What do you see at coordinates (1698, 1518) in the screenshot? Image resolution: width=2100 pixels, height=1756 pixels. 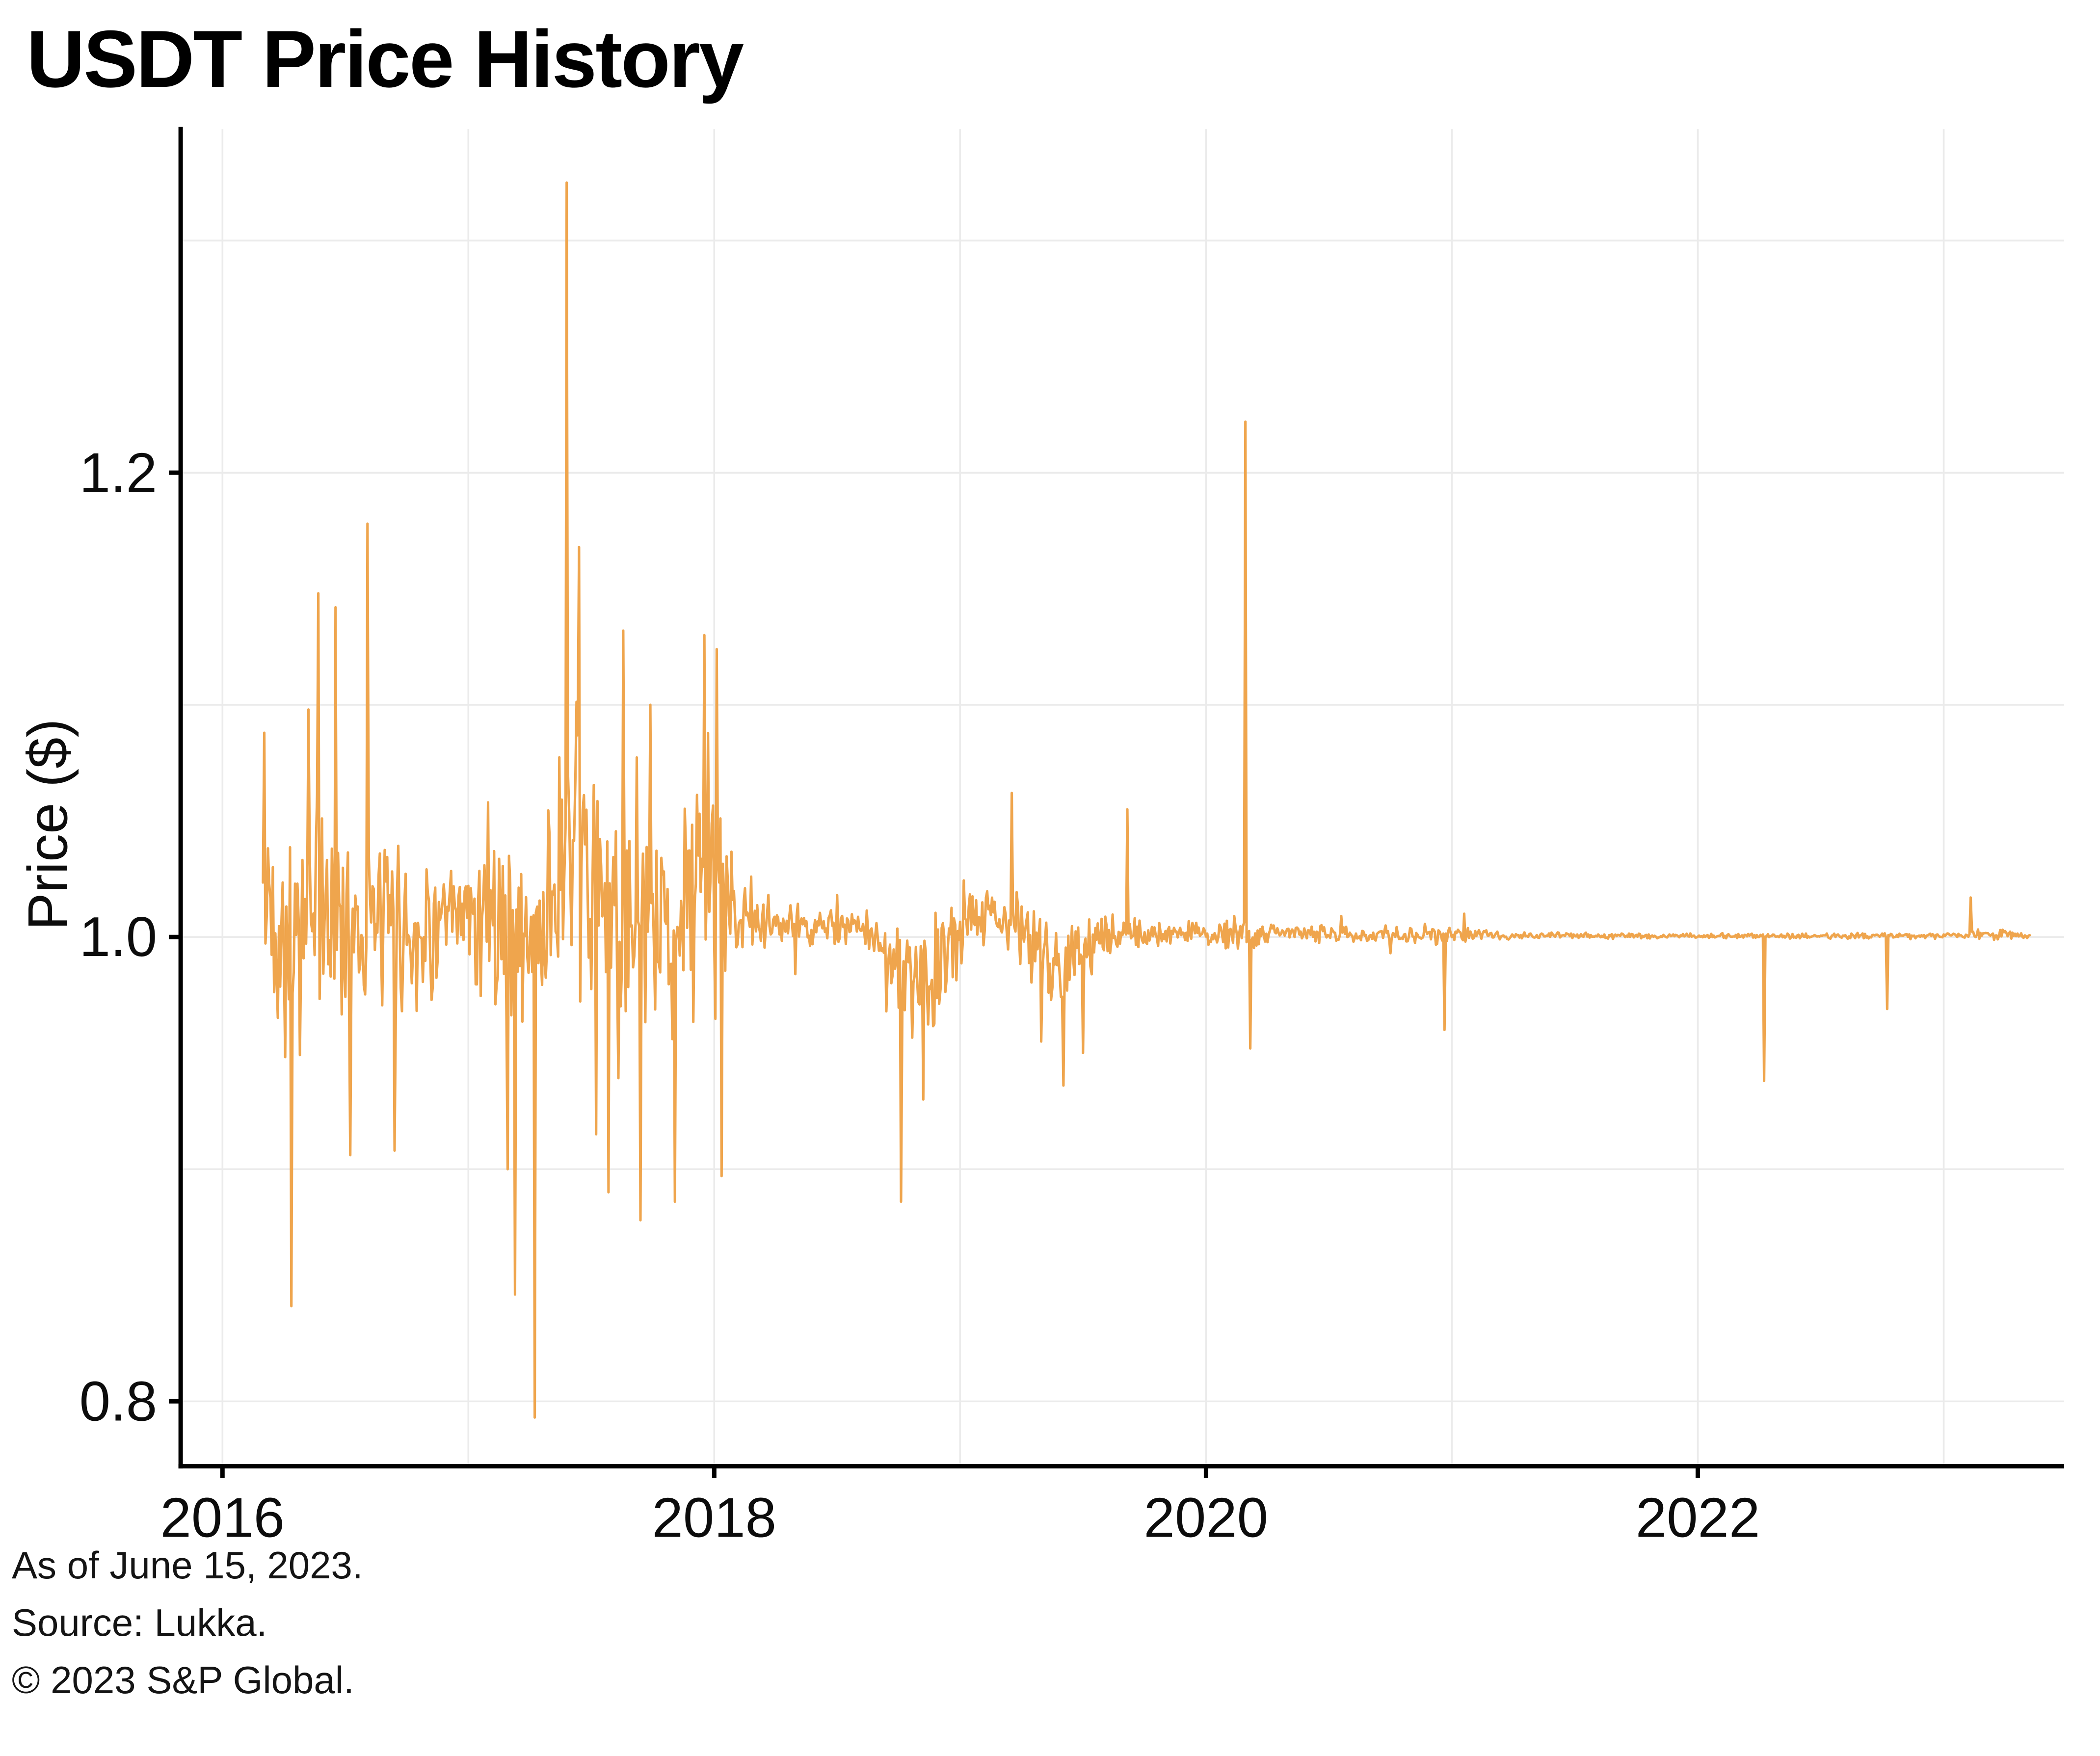 I see `x-tick-label: 2022` at bounding box center [1698, 1518].